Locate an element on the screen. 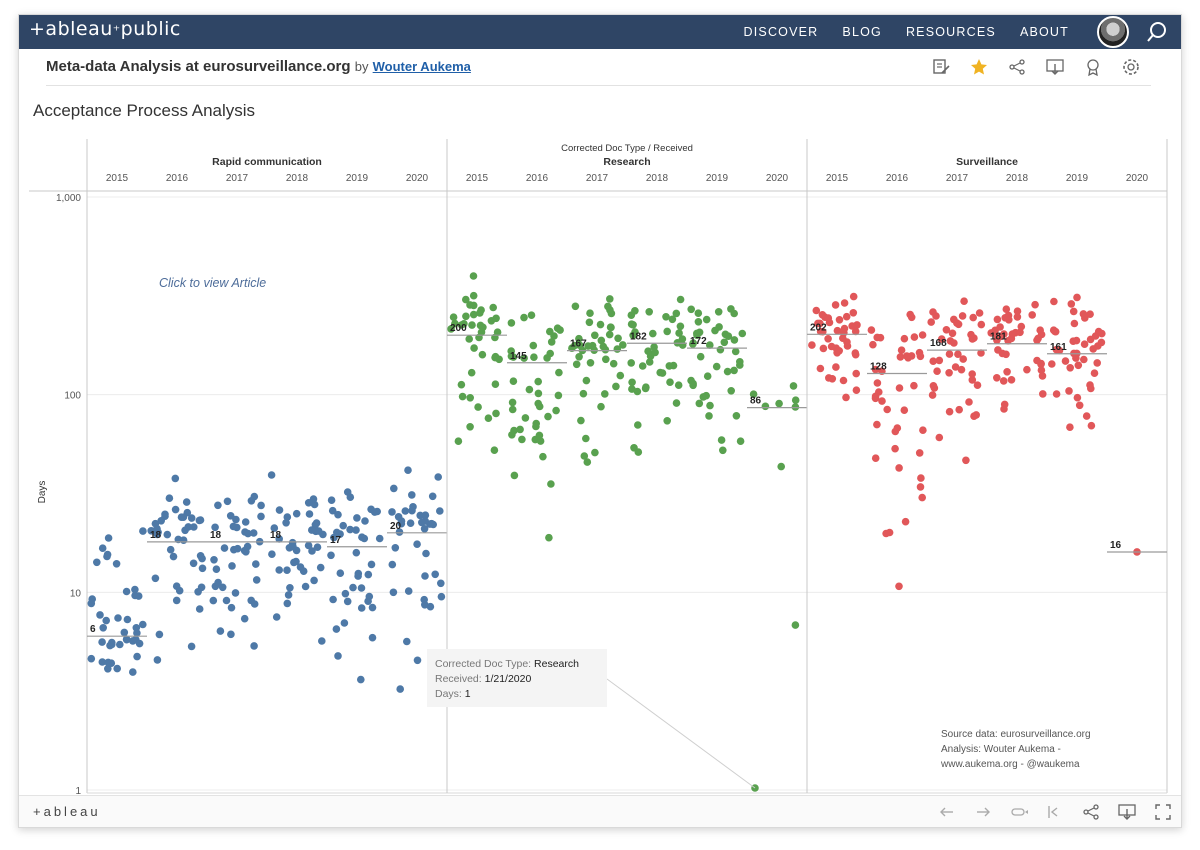 The image size is (1200, 850). series-rapid-communication is located at coordinates (266, 579).